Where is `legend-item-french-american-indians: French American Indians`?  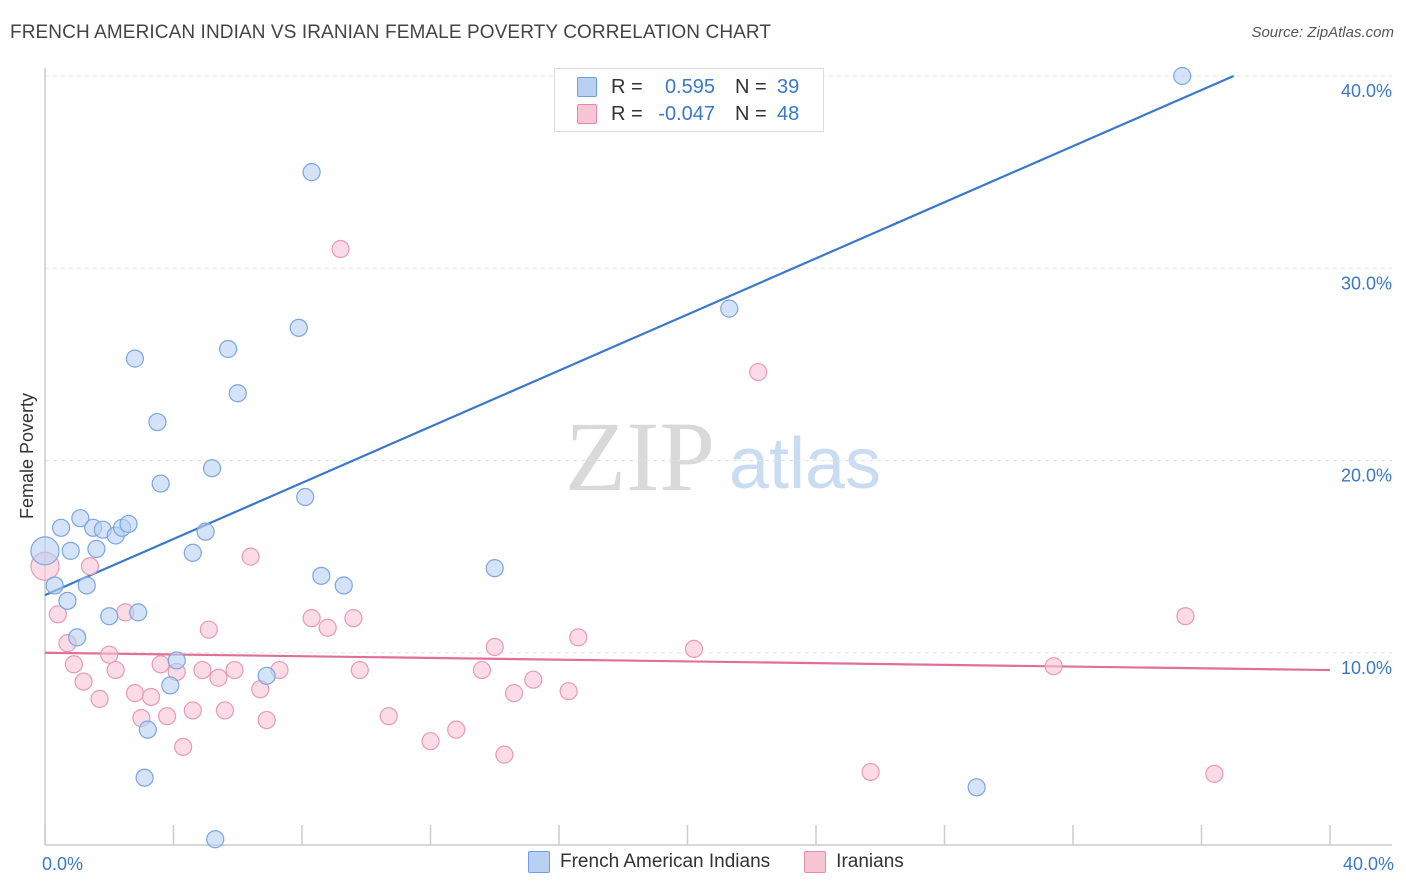
legend-item-french-american-indians: French American Indians is located at coordinates (649, 862).